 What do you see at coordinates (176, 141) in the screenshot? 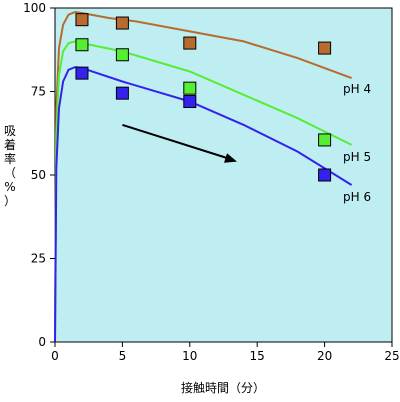
I see `trend-arrow` at bounding box center [176, 141].